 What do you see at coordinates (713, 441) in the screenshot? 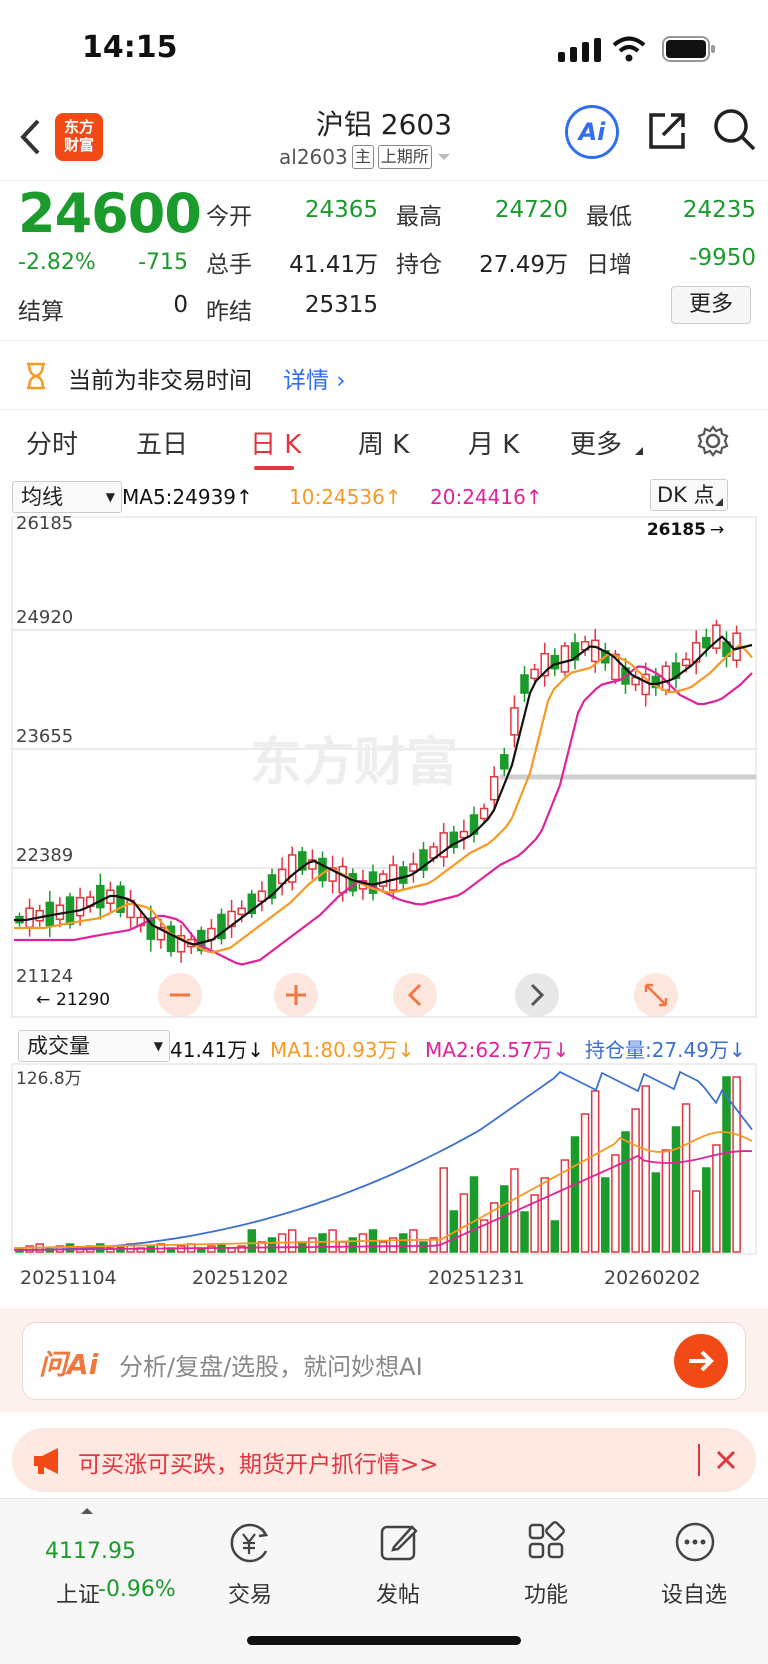
I see `settings-gear-icon` at bounding box center [713, 441].